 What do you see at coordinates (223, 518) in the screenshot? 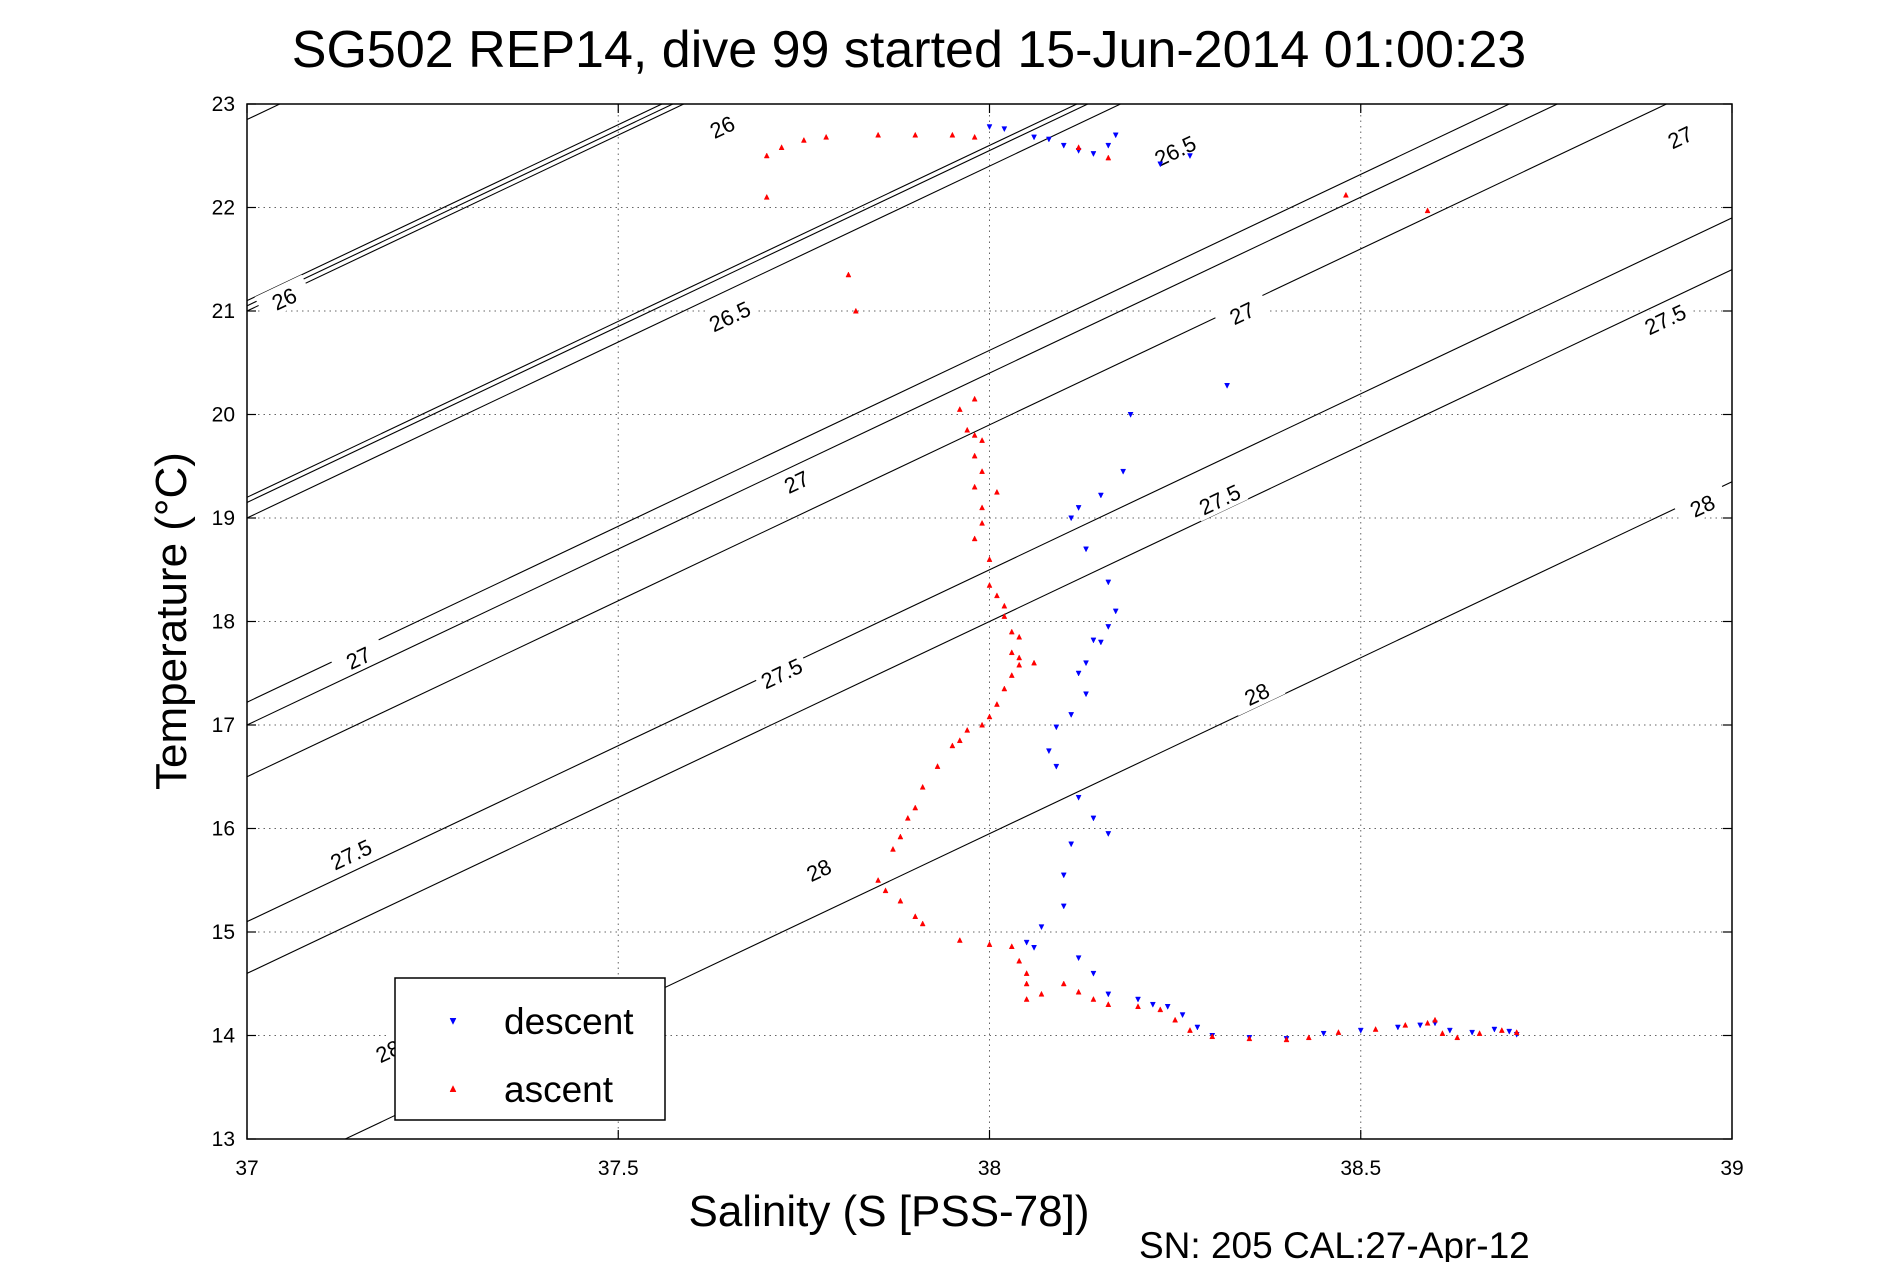
I see `y-tick-label: 19` at bounding box center [223, 518].